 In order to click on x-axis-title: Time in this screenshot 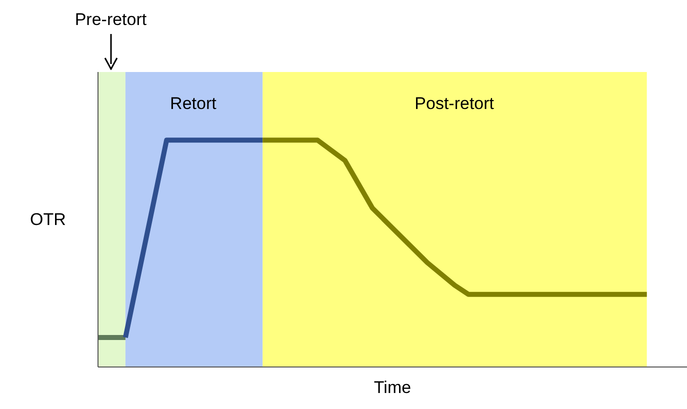, I will do `click(392, 388)`.